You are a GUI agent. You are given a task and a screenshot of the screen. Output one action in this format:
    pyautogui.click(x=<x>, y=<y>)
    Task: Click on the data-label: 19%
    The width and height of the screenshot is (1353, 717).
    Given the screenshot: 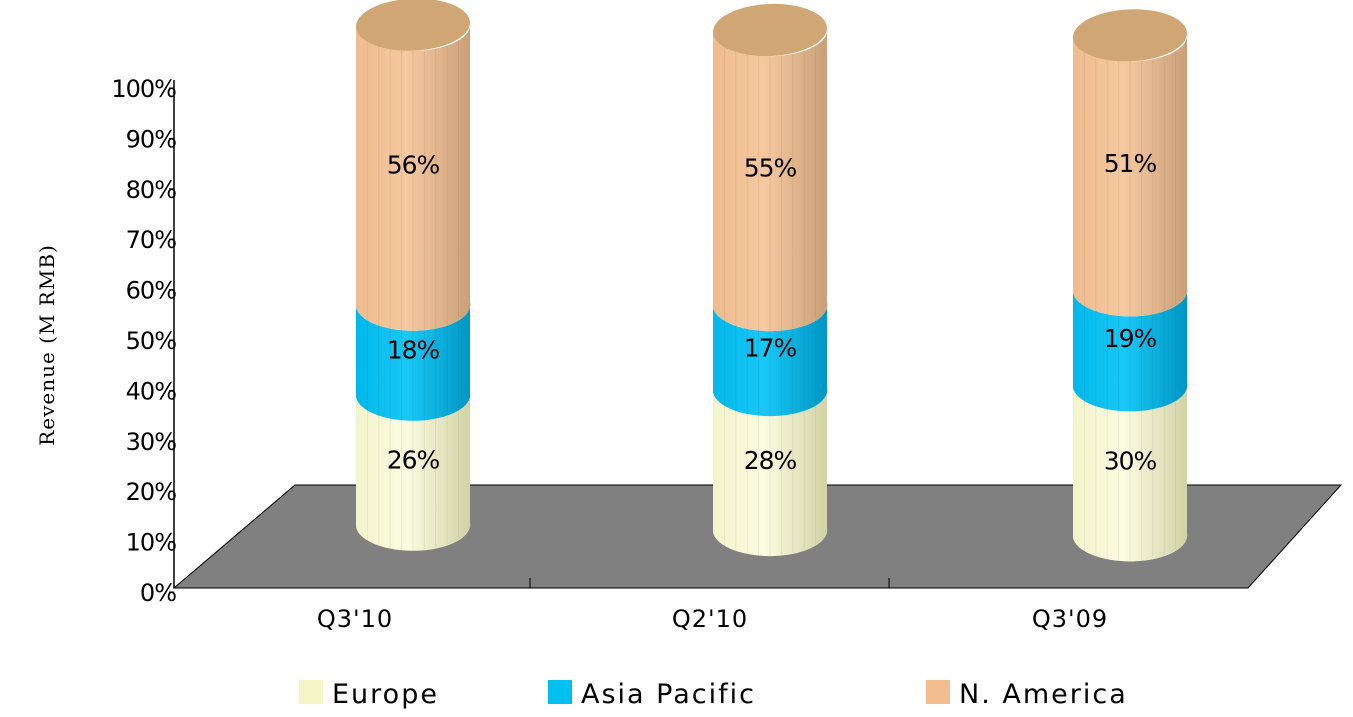 What is the action you would take?
    pyautogui.click(x=1130, y=338)
    